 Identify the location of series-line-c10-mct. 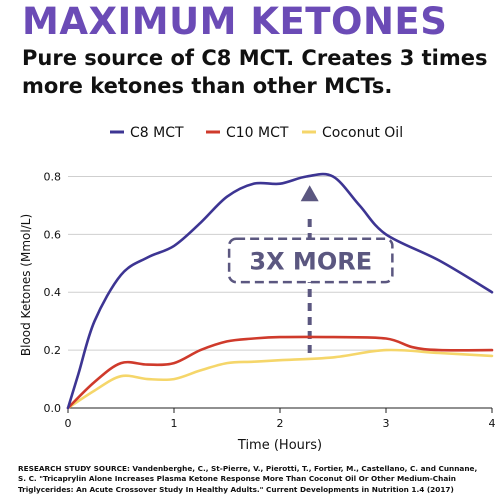
(280, 372).